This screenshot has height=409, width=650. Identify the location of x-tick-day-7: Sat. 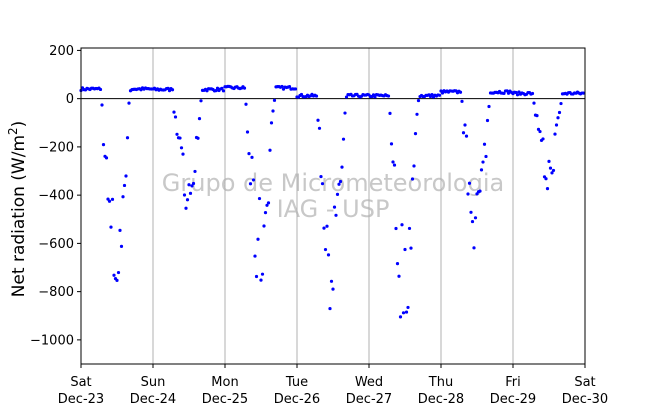
(584, 382).